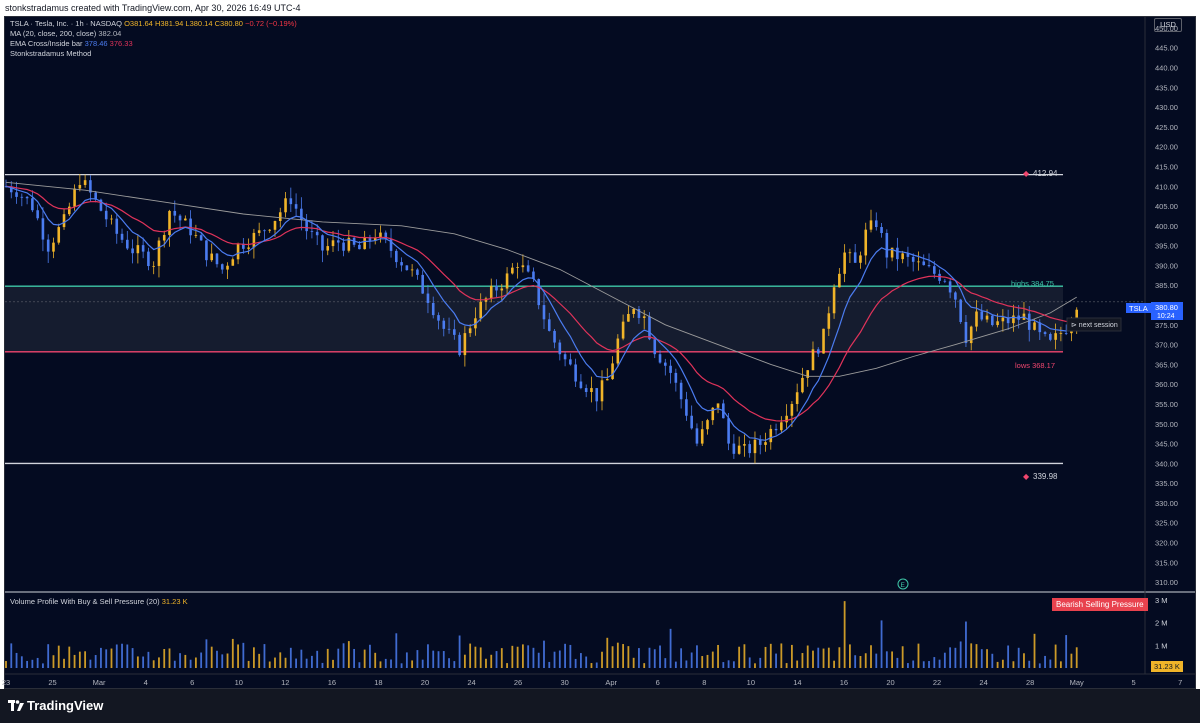 This screenshot has height=723, width=1200. Describe the element at coordinates (153, 34) in the screenshot. I see `ma-row: MA (20, close, 200, close) 382.04` at that location.